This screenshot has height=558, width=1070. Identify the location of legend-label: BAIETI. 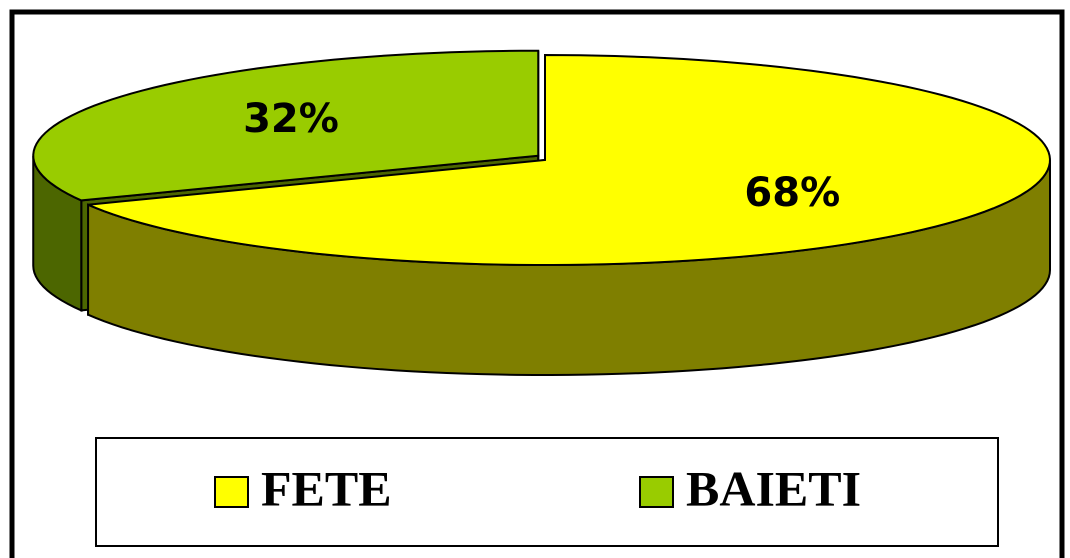
(773, 488).